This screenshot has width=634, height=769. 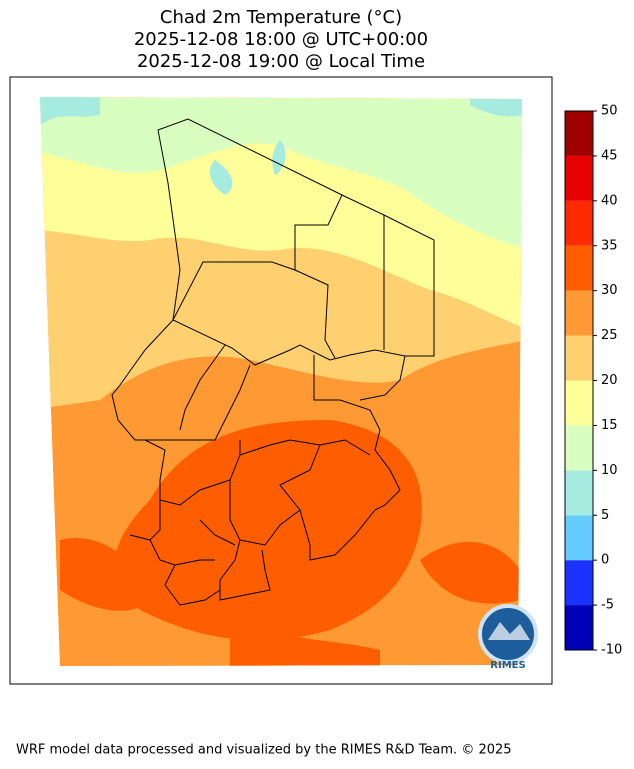 I want to click on colorbar-tick-label: 40, so click(x=609, y=200).